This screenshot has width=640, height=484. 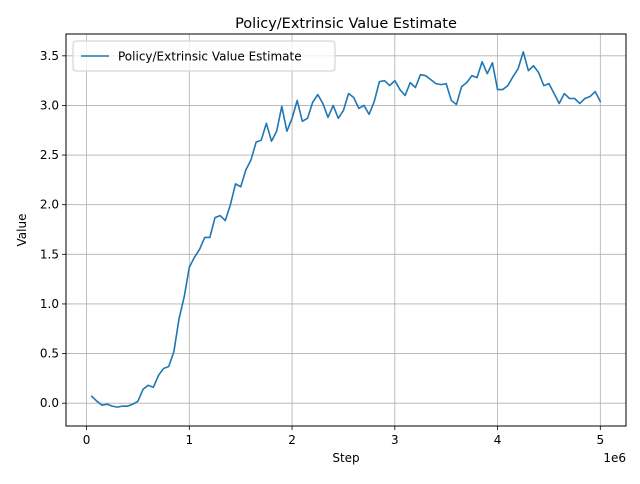 What do you see at coordinates (210, 57) in the screenshot?
I see `legend-label: Policy/Extrinsic Value Estimate` at bounding box center [210, 57].